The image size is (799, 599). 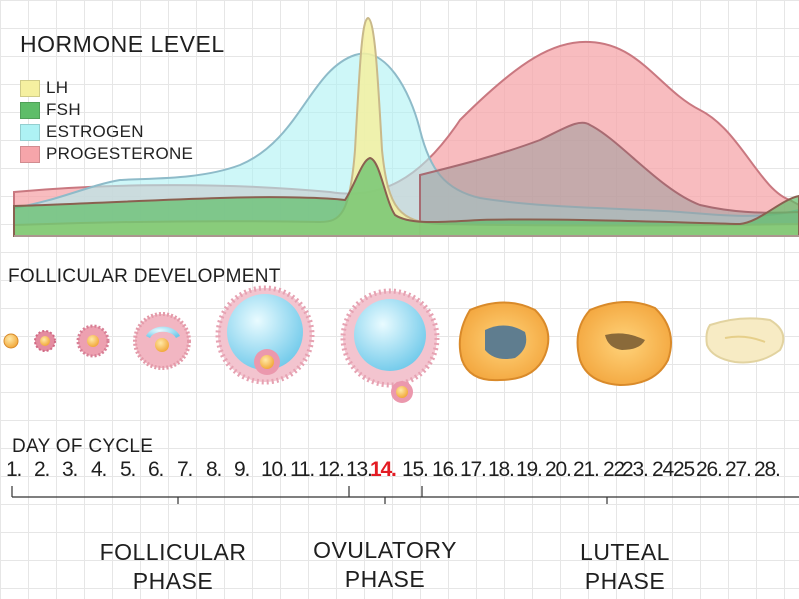 I want to click on follicular-heading: FOLLICULAR DEVELOPMENT, so click(x=144, y=276).